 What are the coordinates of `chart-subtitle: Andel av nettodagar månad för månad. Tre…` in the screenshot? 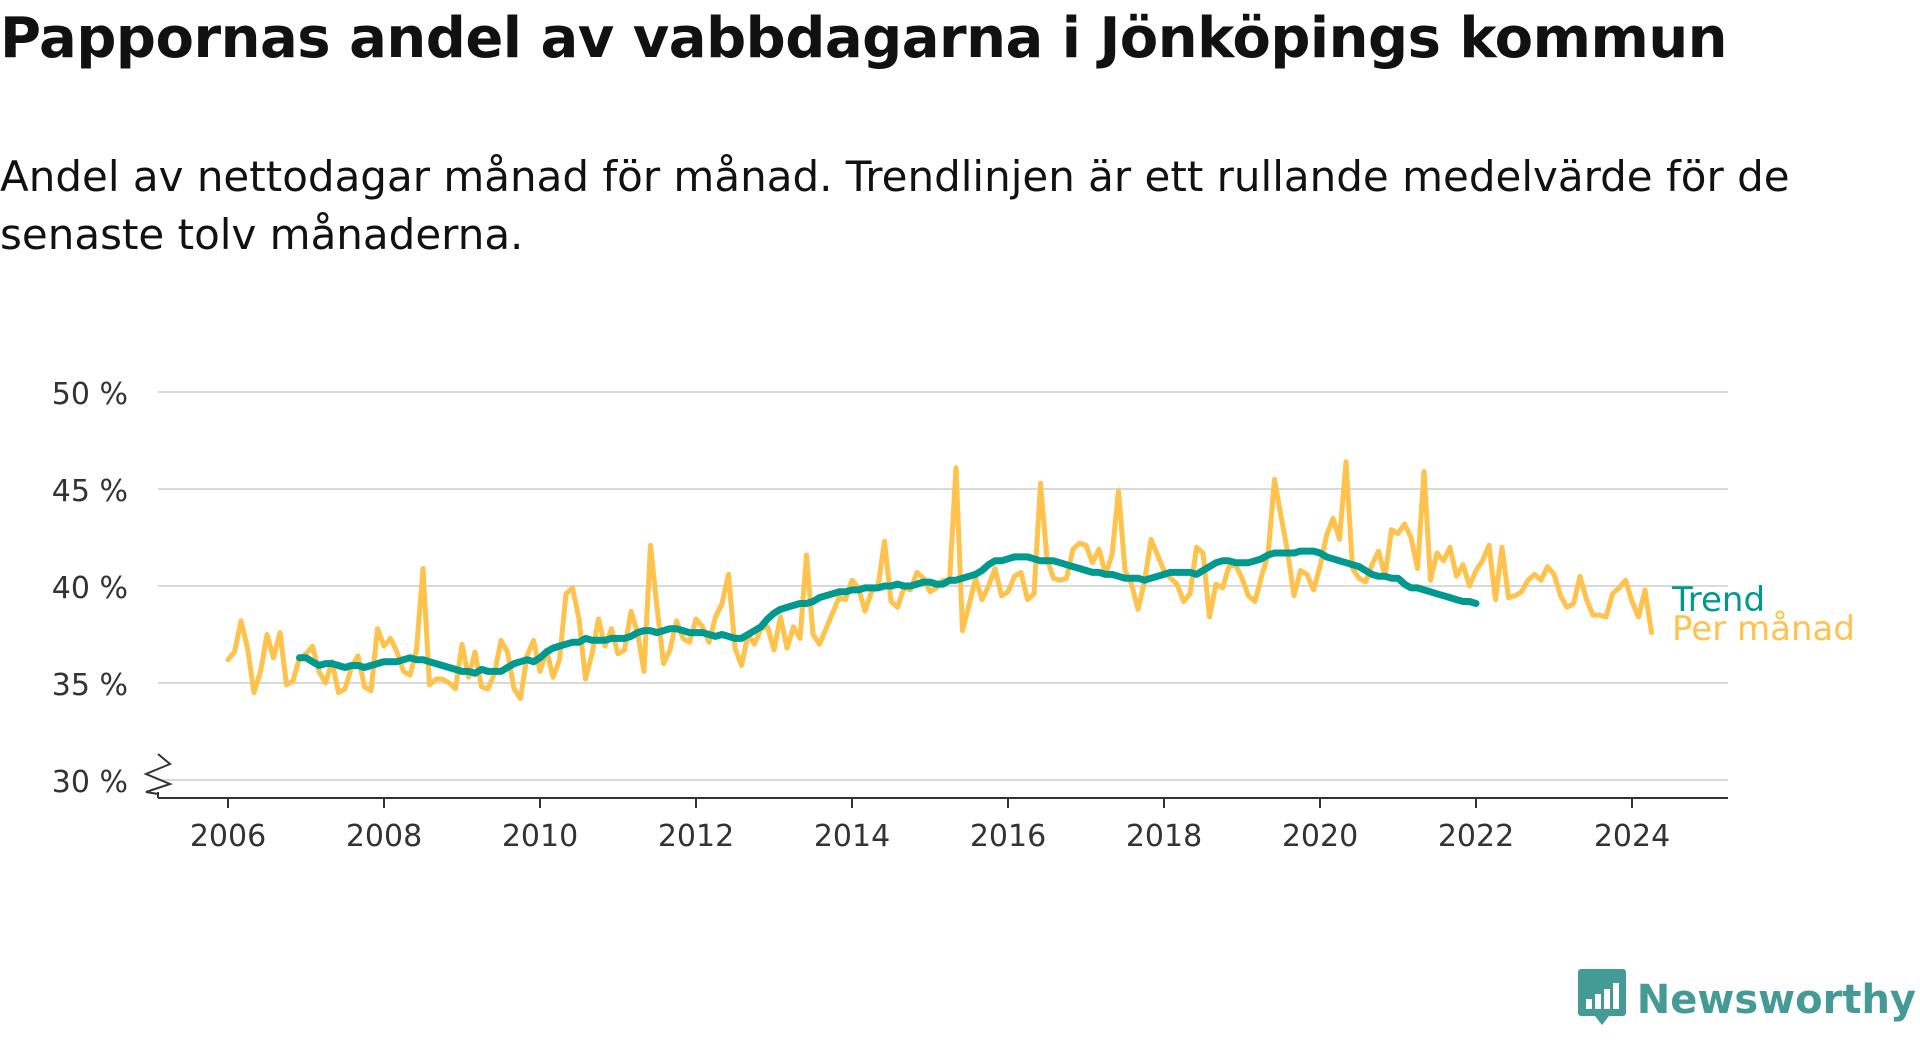 It's located at (895, 205).